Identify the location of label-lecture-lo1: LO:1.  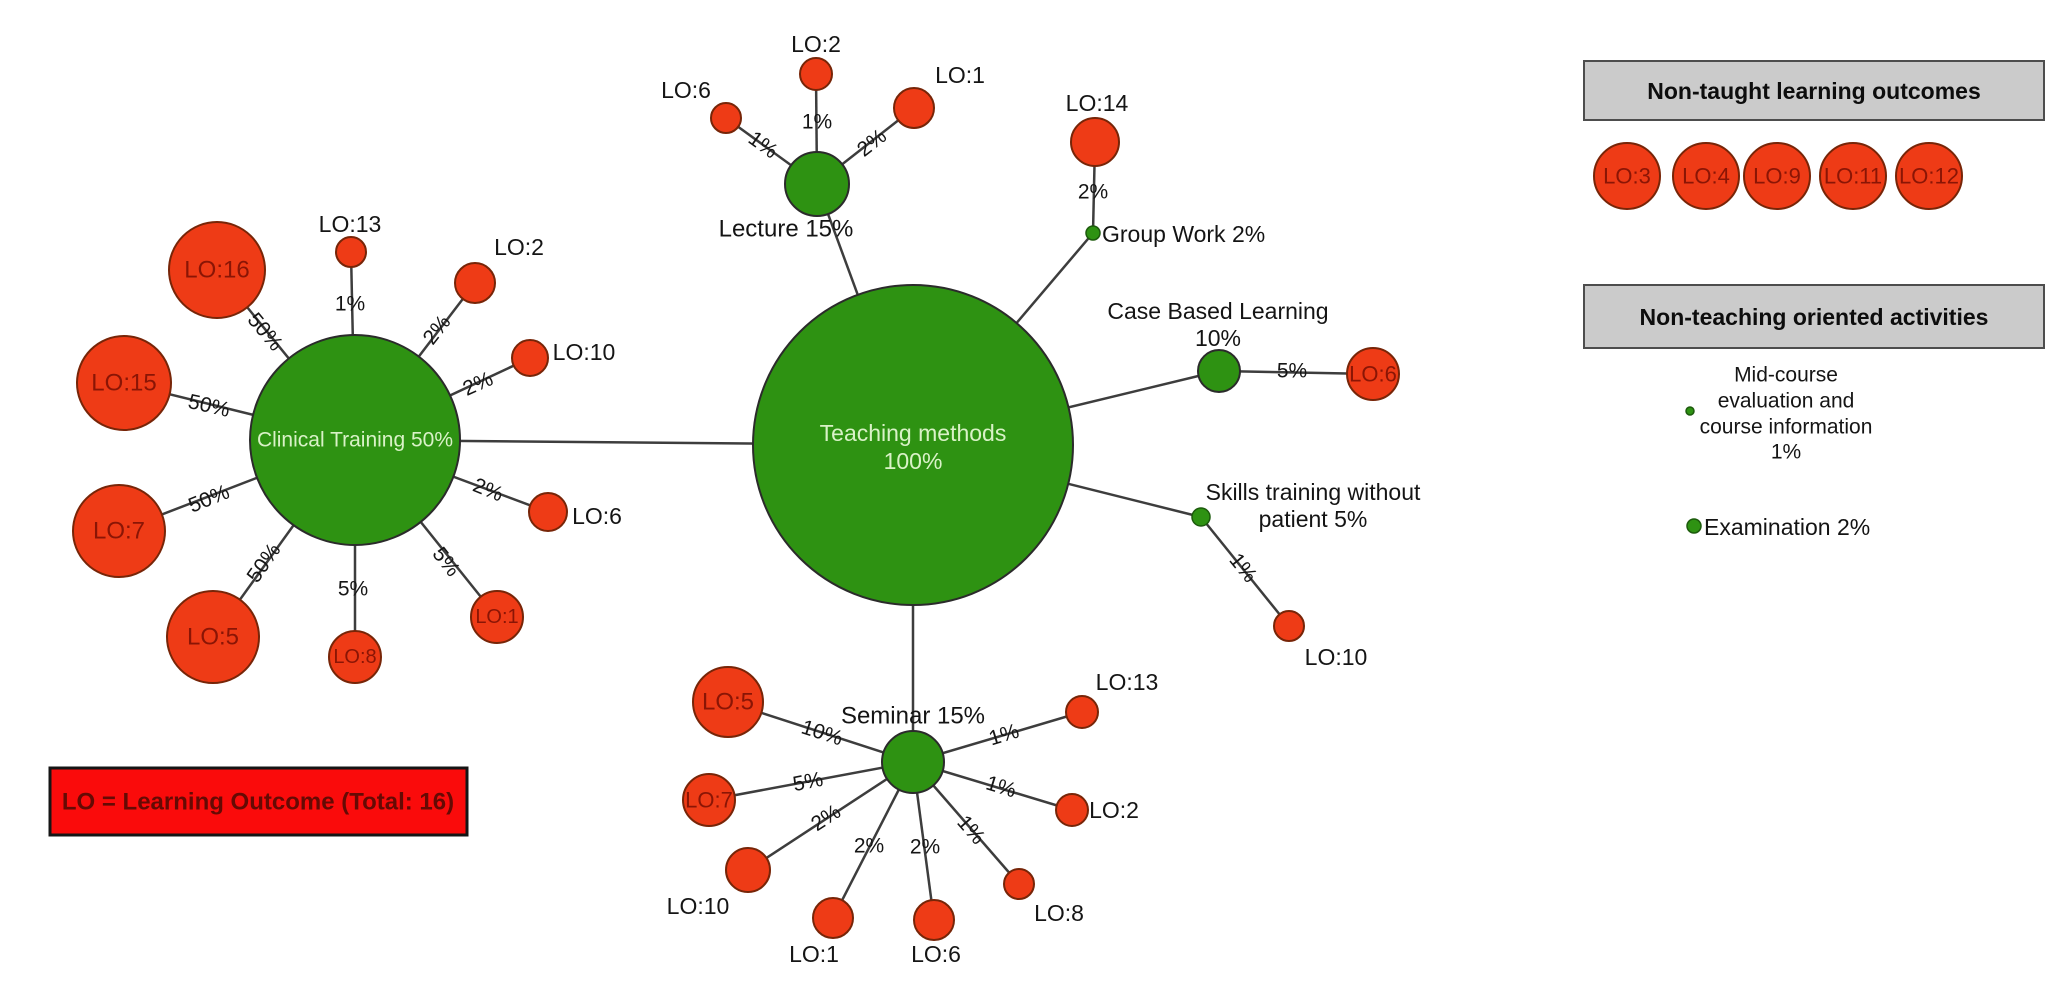
(960, 75).